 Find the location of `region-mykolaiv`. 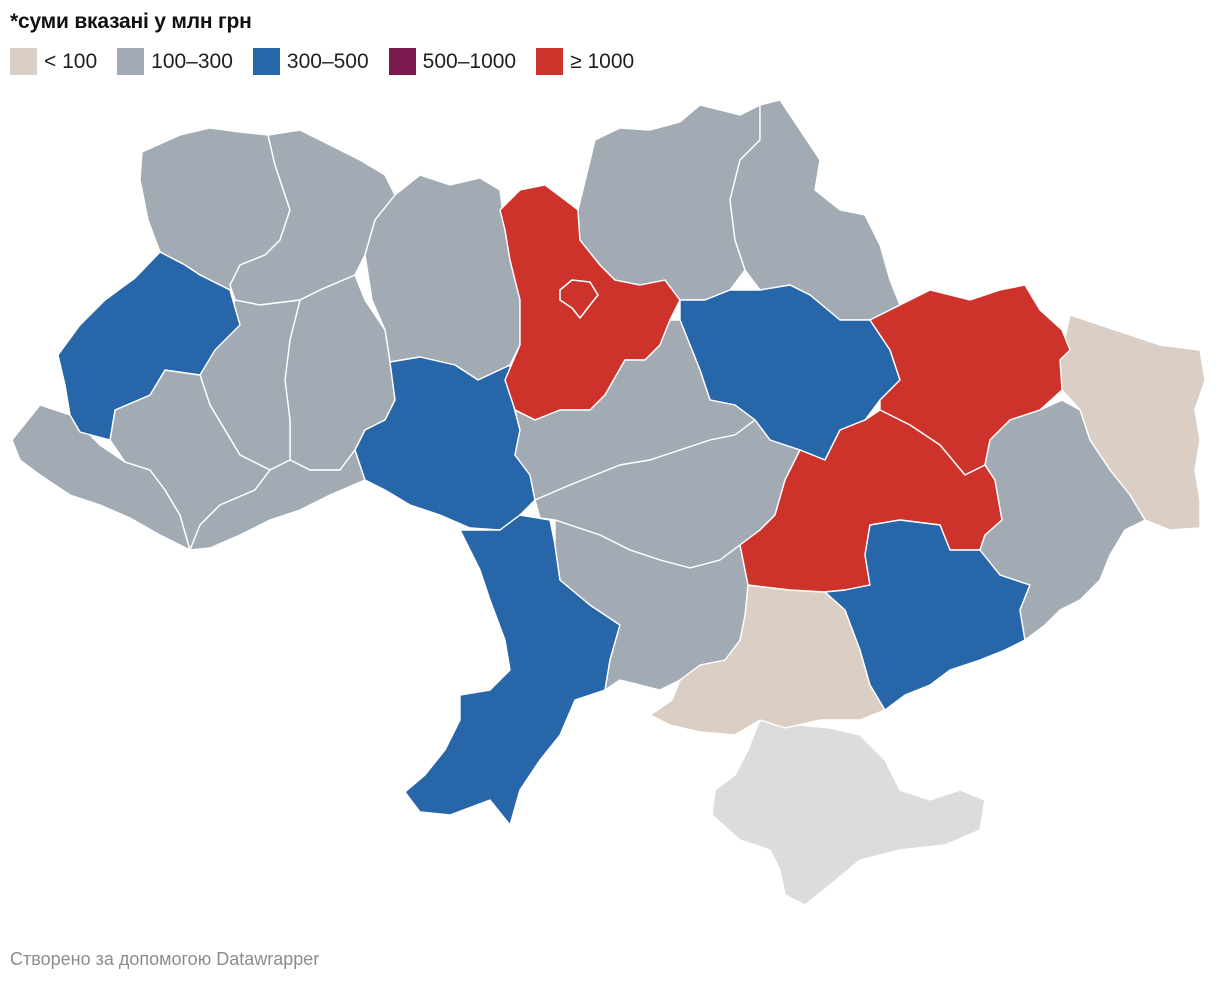

region-mykolaiv is located at coordinates (651, 605).